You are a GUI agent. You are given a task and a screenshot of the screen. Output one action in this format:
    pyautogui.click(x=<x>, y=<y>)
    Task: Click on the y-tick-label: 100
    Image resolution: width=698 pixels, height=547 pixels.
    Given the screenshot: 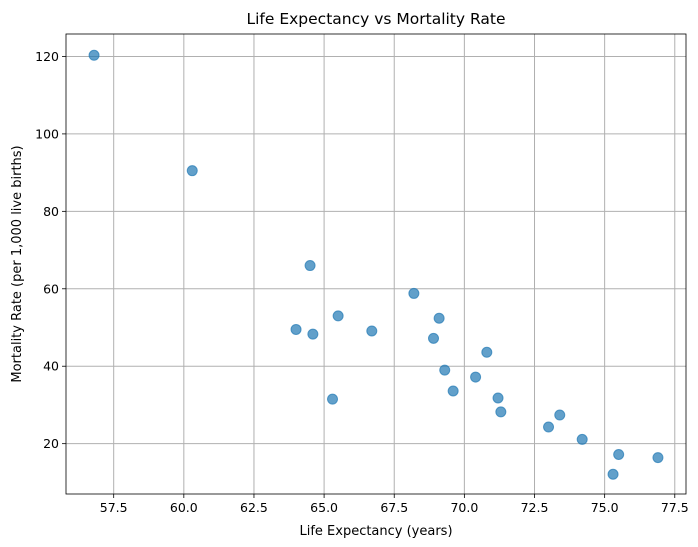 What is the action you would take?
    pyautogui.click(x=47, y=133)
    